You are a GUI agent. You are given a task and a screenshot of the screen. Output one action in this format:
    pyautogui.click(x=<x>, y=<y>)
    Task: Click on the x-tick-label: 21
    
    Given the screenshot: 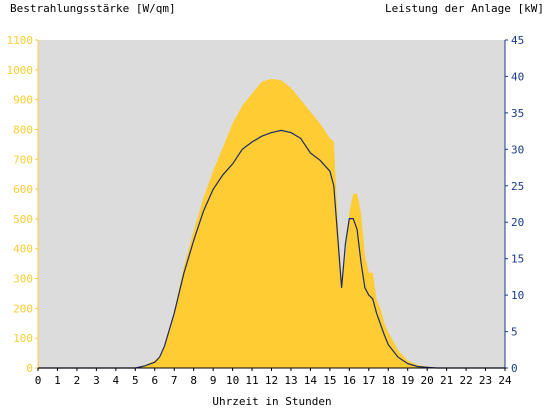 What is the action you would take?
    pyautogui.click(x=446, y=380)
    